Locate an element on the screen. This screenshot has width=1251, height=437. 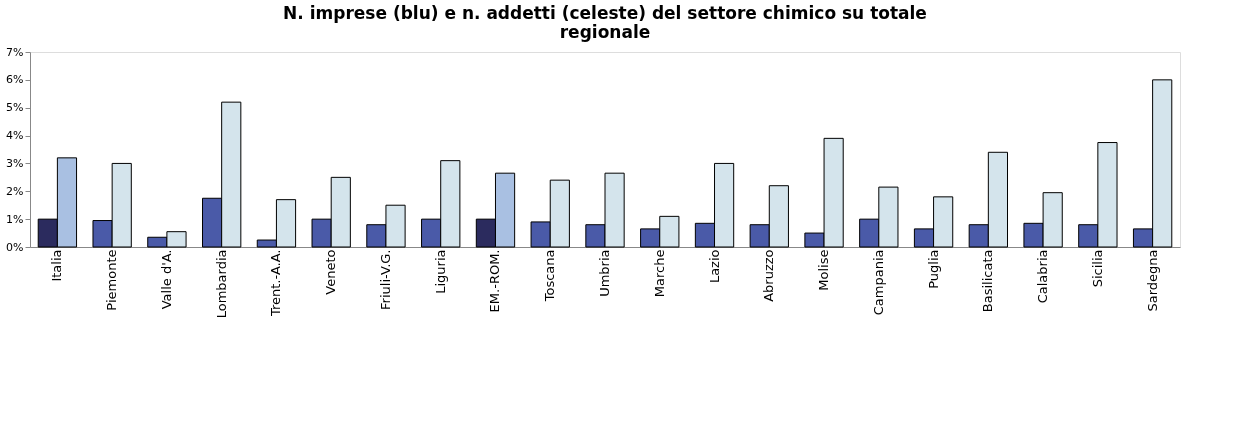
x-tick-label: Marche is located at coordinates (659, 273).